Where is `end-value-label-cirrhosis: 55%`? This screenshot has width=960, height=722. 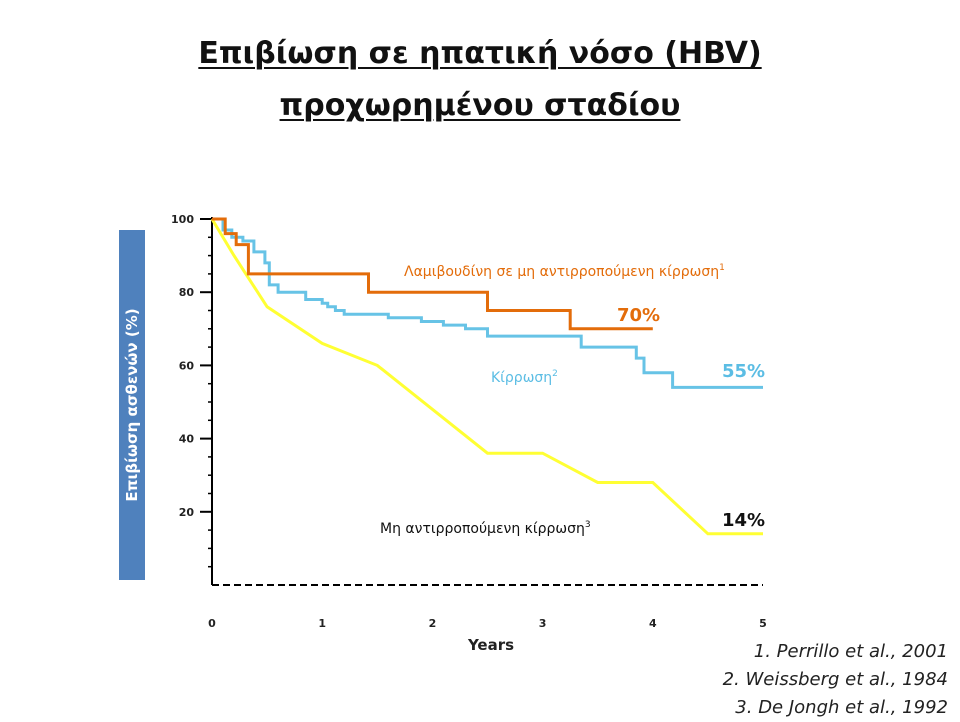
end-value-label-cirrhosis: 55% is located at coordinates (743, 371).